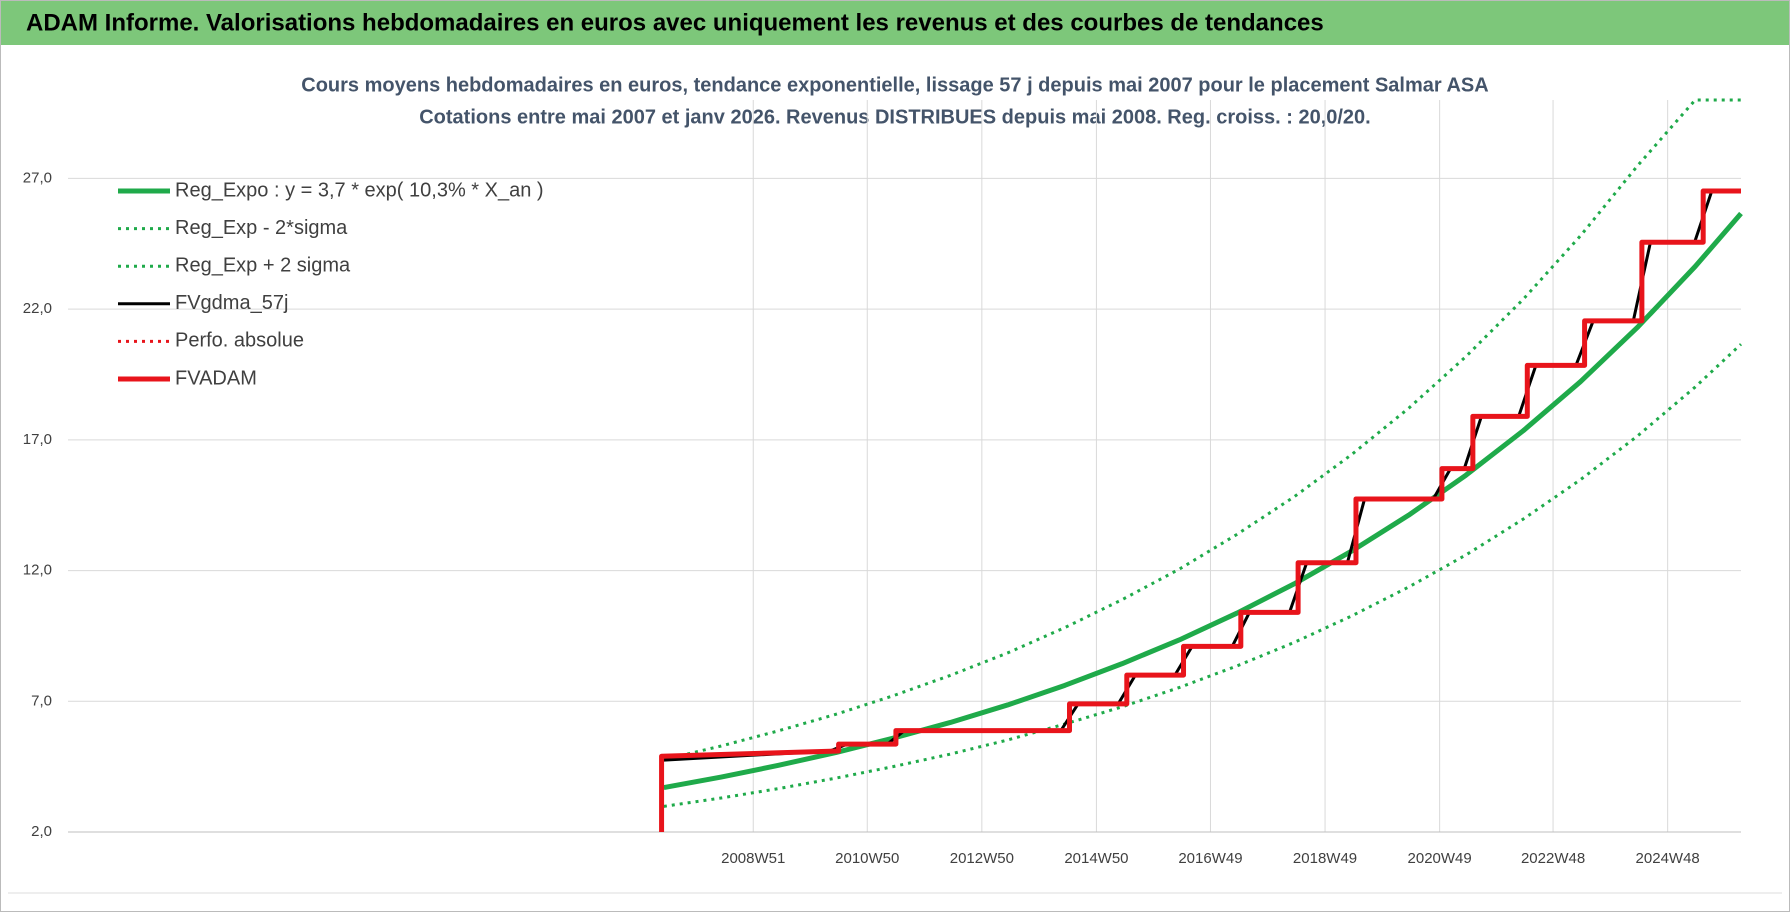 The height and width of the screenshot is (912, 1790). Describe the element at coordinates (37, 177) in the screenshot. I see `y-tick-label: 27,0` at that location.